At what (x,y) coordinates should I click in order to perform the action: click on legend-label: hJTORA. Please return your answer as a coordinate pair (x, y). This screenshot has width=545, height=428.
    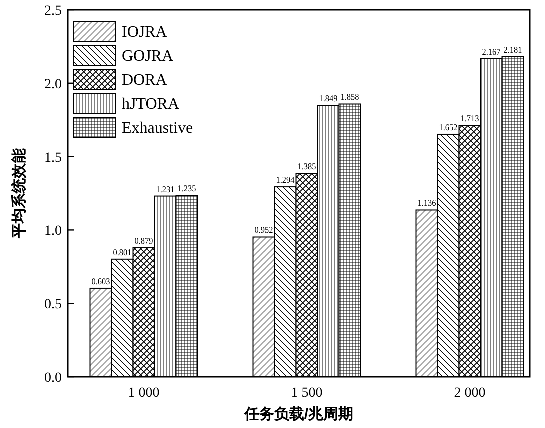
    Looking at the image, I should click on (151, 104).